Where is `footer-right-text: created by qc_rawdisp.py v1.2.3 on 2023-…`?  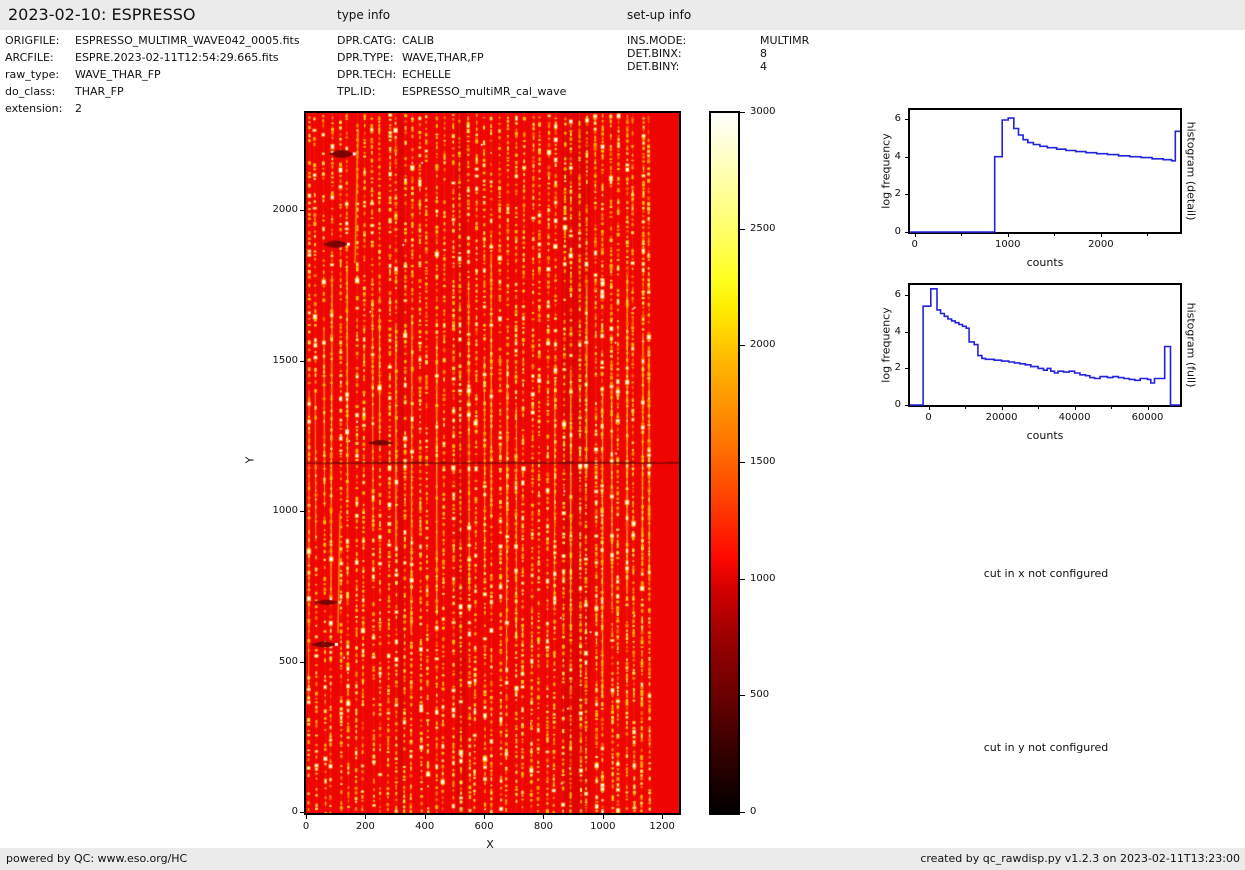 footer-right-text: created by qc_rawdisp.py v1.2.3 on 2023-… is located at coordinates (1080, 858).